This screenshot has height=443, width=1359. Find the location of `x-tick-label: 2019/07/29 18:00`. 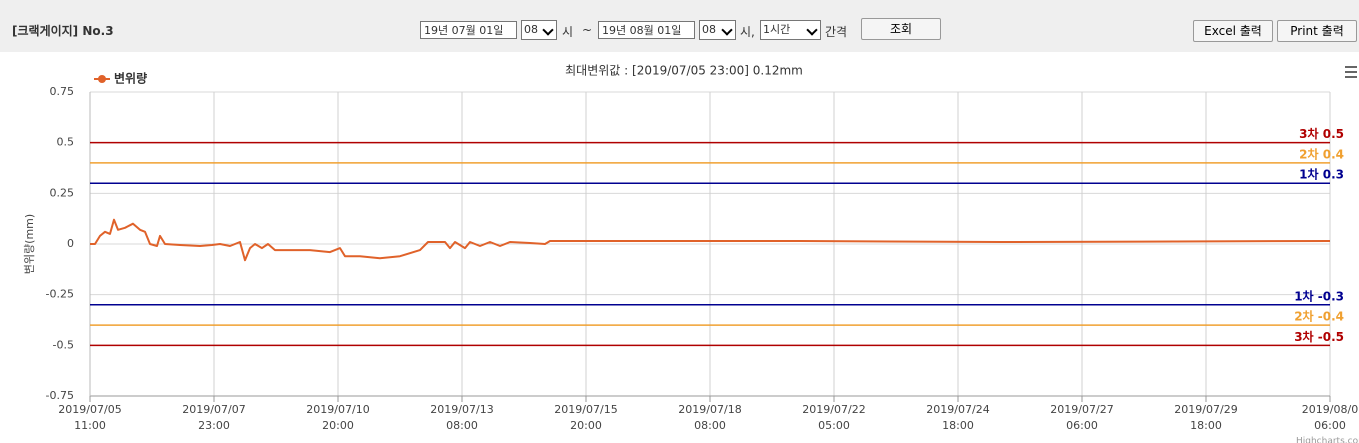

x-tick-label: 2019/07/29 18:00 is located at coordinates (1205, 417).